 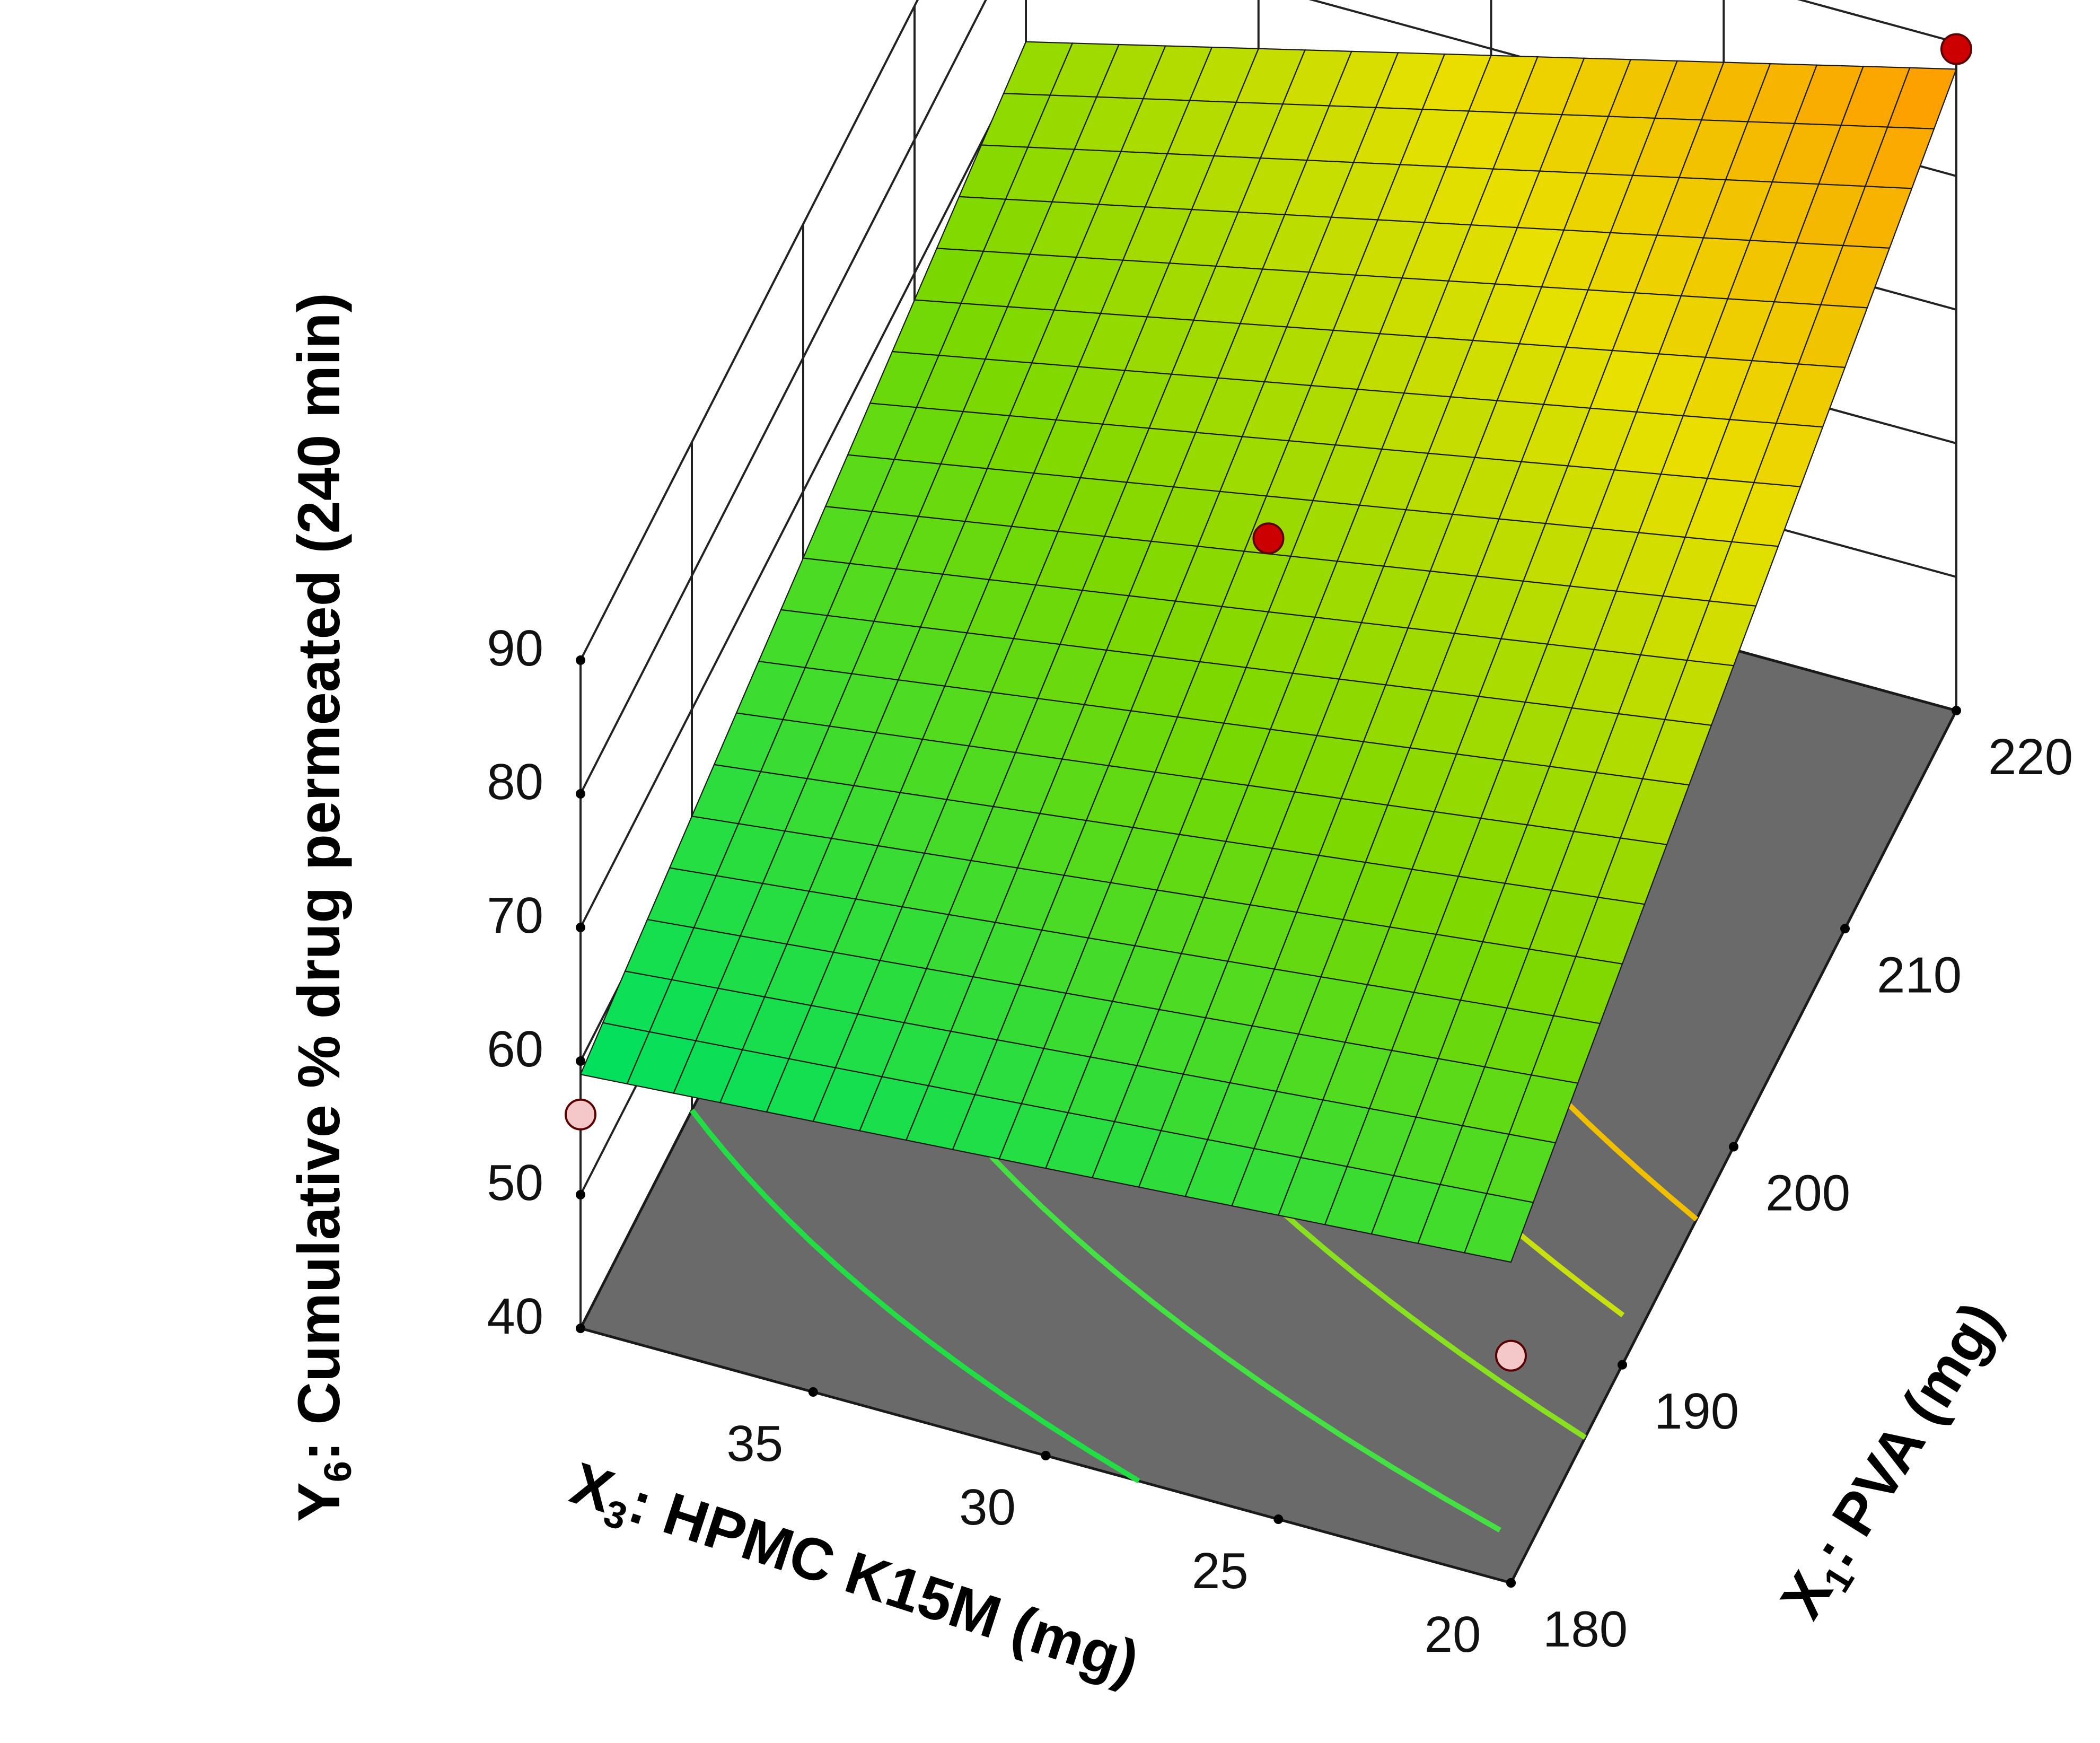 I want to click on z-tick-label: 60, so click(x=515, y=1049).